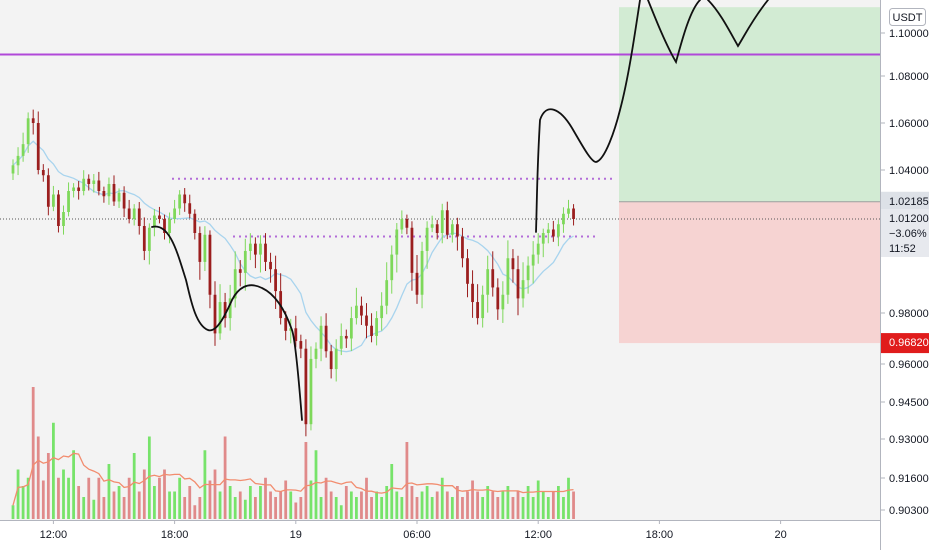 This screenshot has width=932, height=550. I want to click on time-axis: 12:00 18:00 19 06:00 12:00 18:00 20, so click(413, 530).